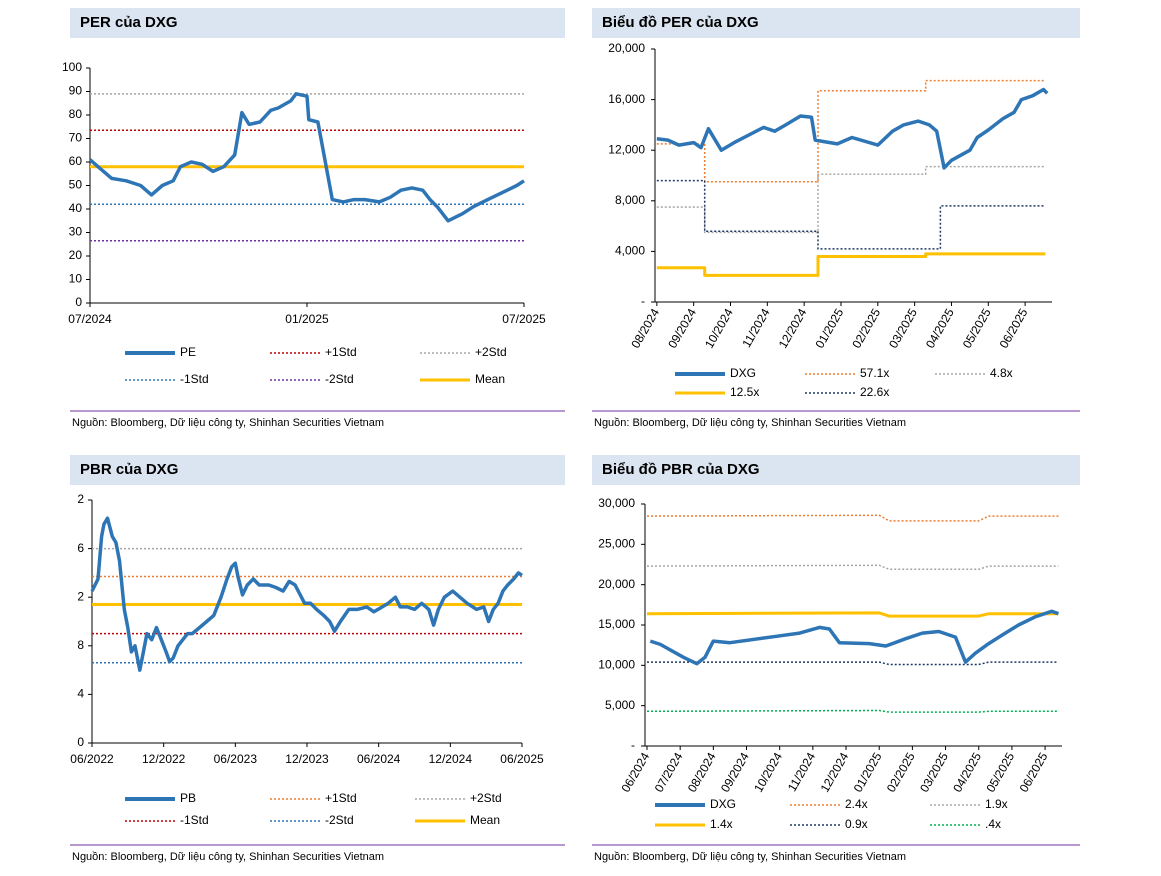 The width and height of the screenshot is (1161, 876). What do you see at coordinates (76, 279) in the screenshot?
I see `y-tick-label: 10` at bounding box center [76, 279].